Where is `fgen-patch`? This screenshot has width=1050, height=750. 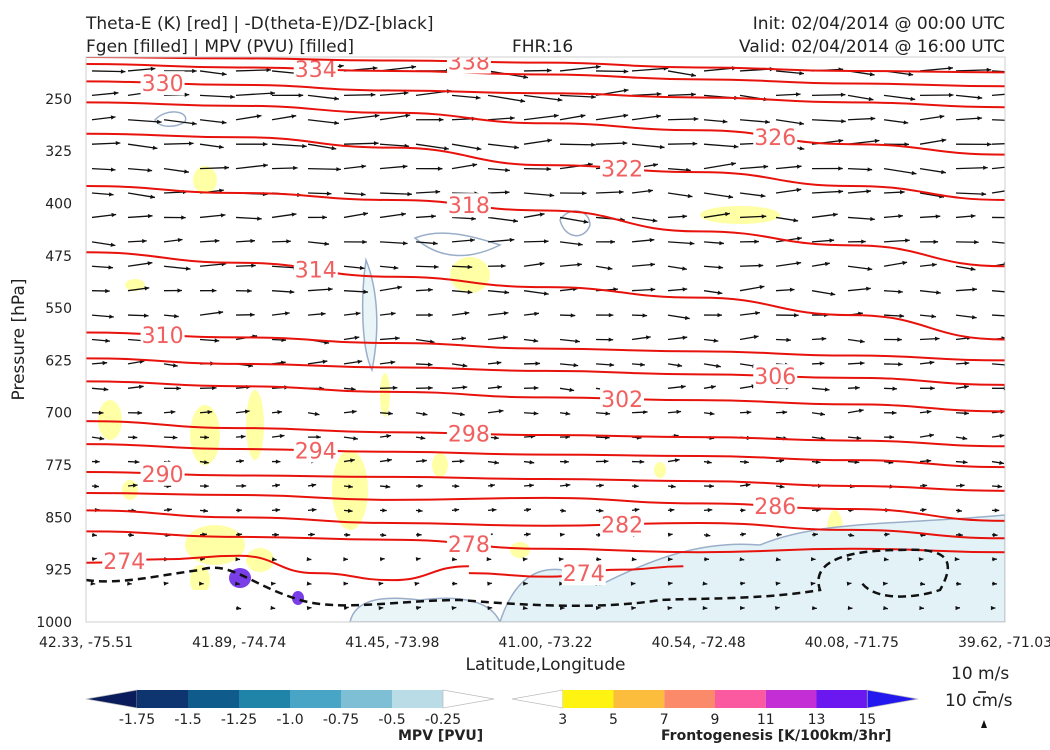 fgen-patch is located at coordinates (205, 180).